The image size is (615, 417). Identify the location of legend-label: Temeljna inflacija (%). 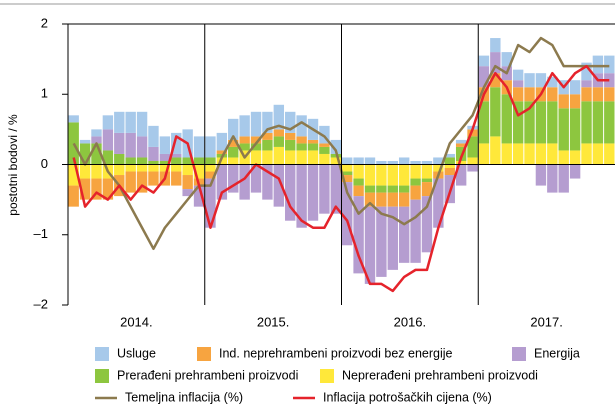
(184, 397).